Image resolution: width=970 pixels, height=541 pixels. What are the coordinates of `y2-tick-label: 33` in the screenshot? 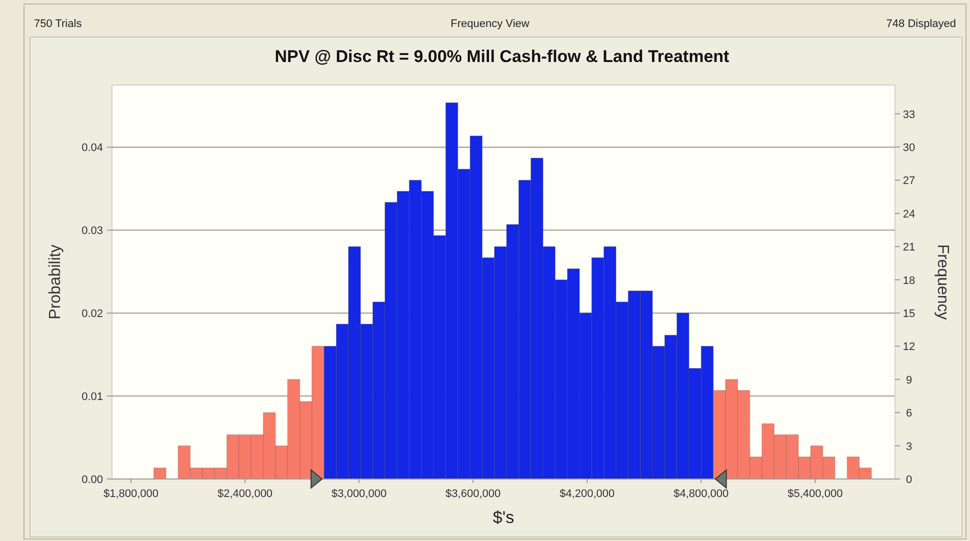 It's located at (909, 114).